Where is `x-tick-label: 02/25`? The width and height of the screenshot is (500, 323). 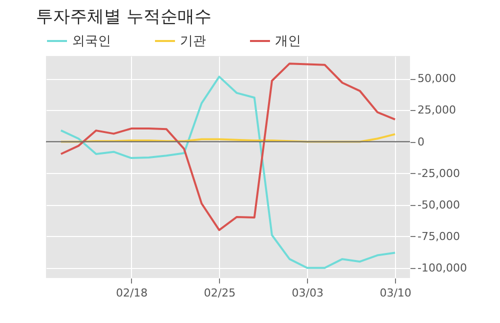
x-tick-label: 02/25 is located at coordinates (220, 293).